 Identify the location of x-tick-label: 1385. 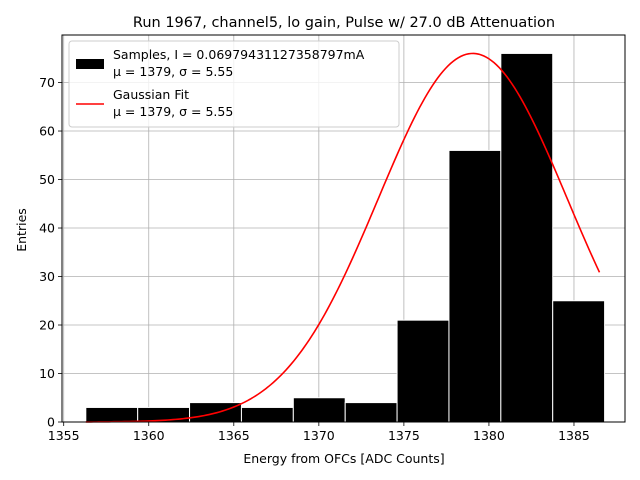
(574, 435).